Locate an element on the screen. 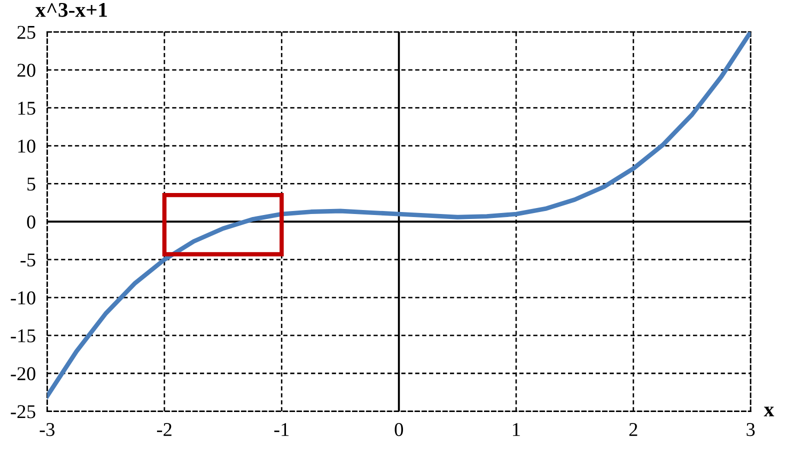  x-tick-label: 0 is located at coordinates (399, 429).